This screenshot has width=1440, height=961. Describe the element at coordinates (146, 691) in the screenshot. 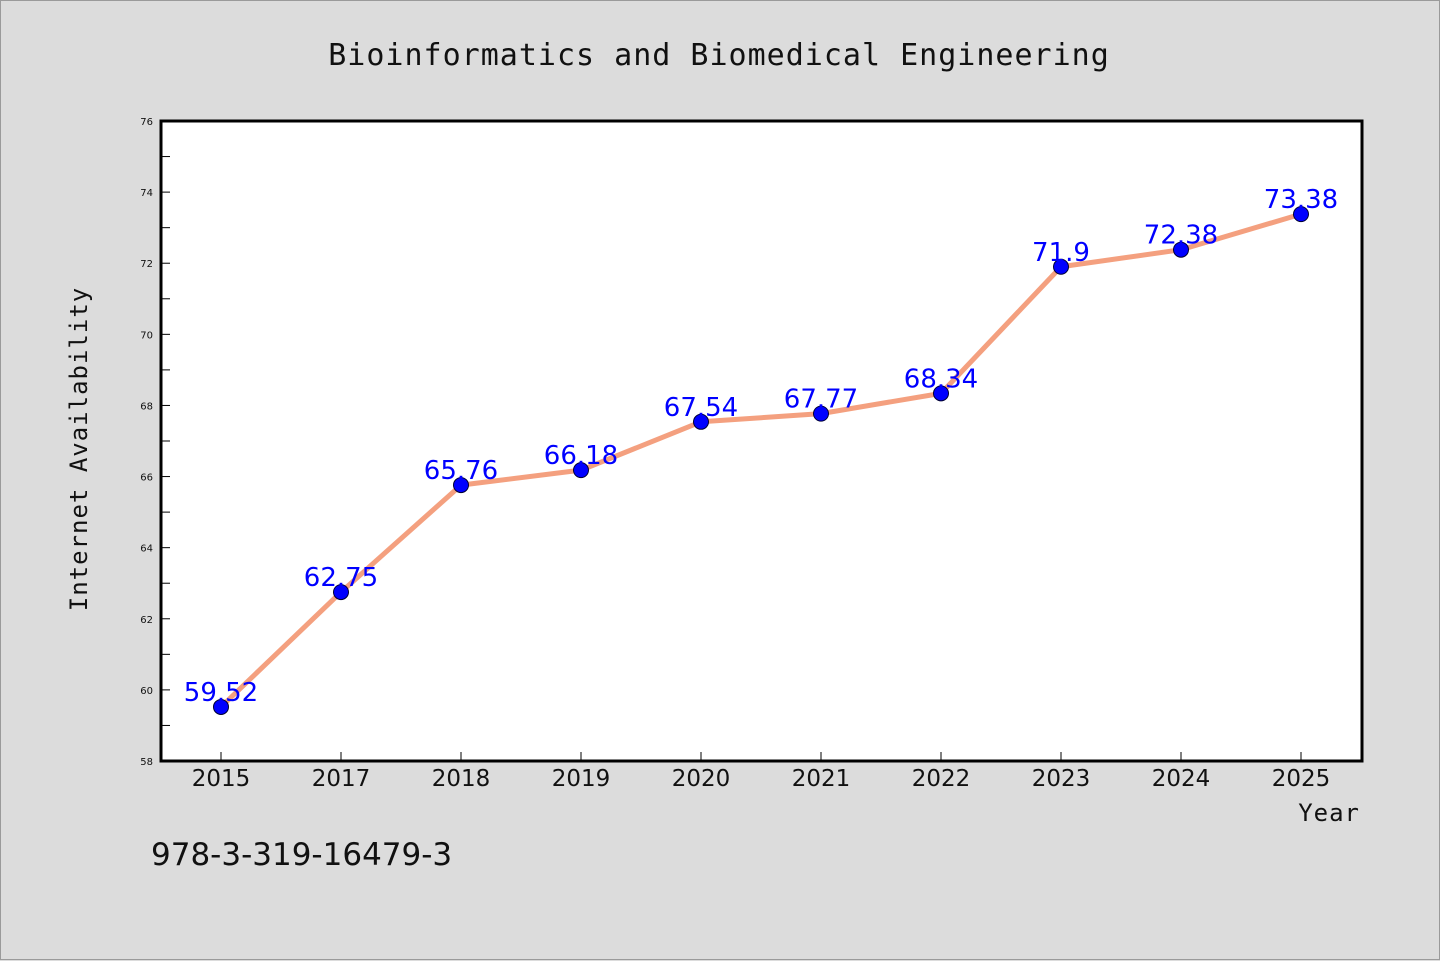

I see `y-tick-label: 60` at that location.